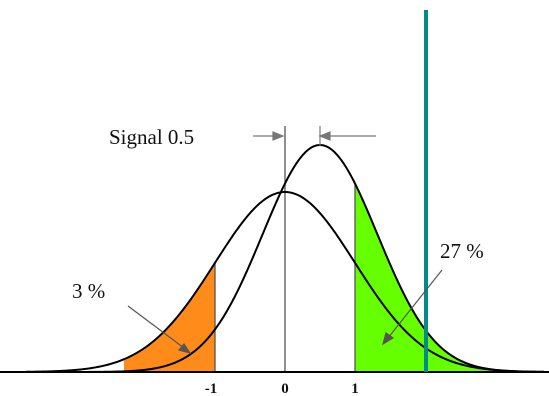  I want to click on tick-label-0: 0, so click(285, 388).